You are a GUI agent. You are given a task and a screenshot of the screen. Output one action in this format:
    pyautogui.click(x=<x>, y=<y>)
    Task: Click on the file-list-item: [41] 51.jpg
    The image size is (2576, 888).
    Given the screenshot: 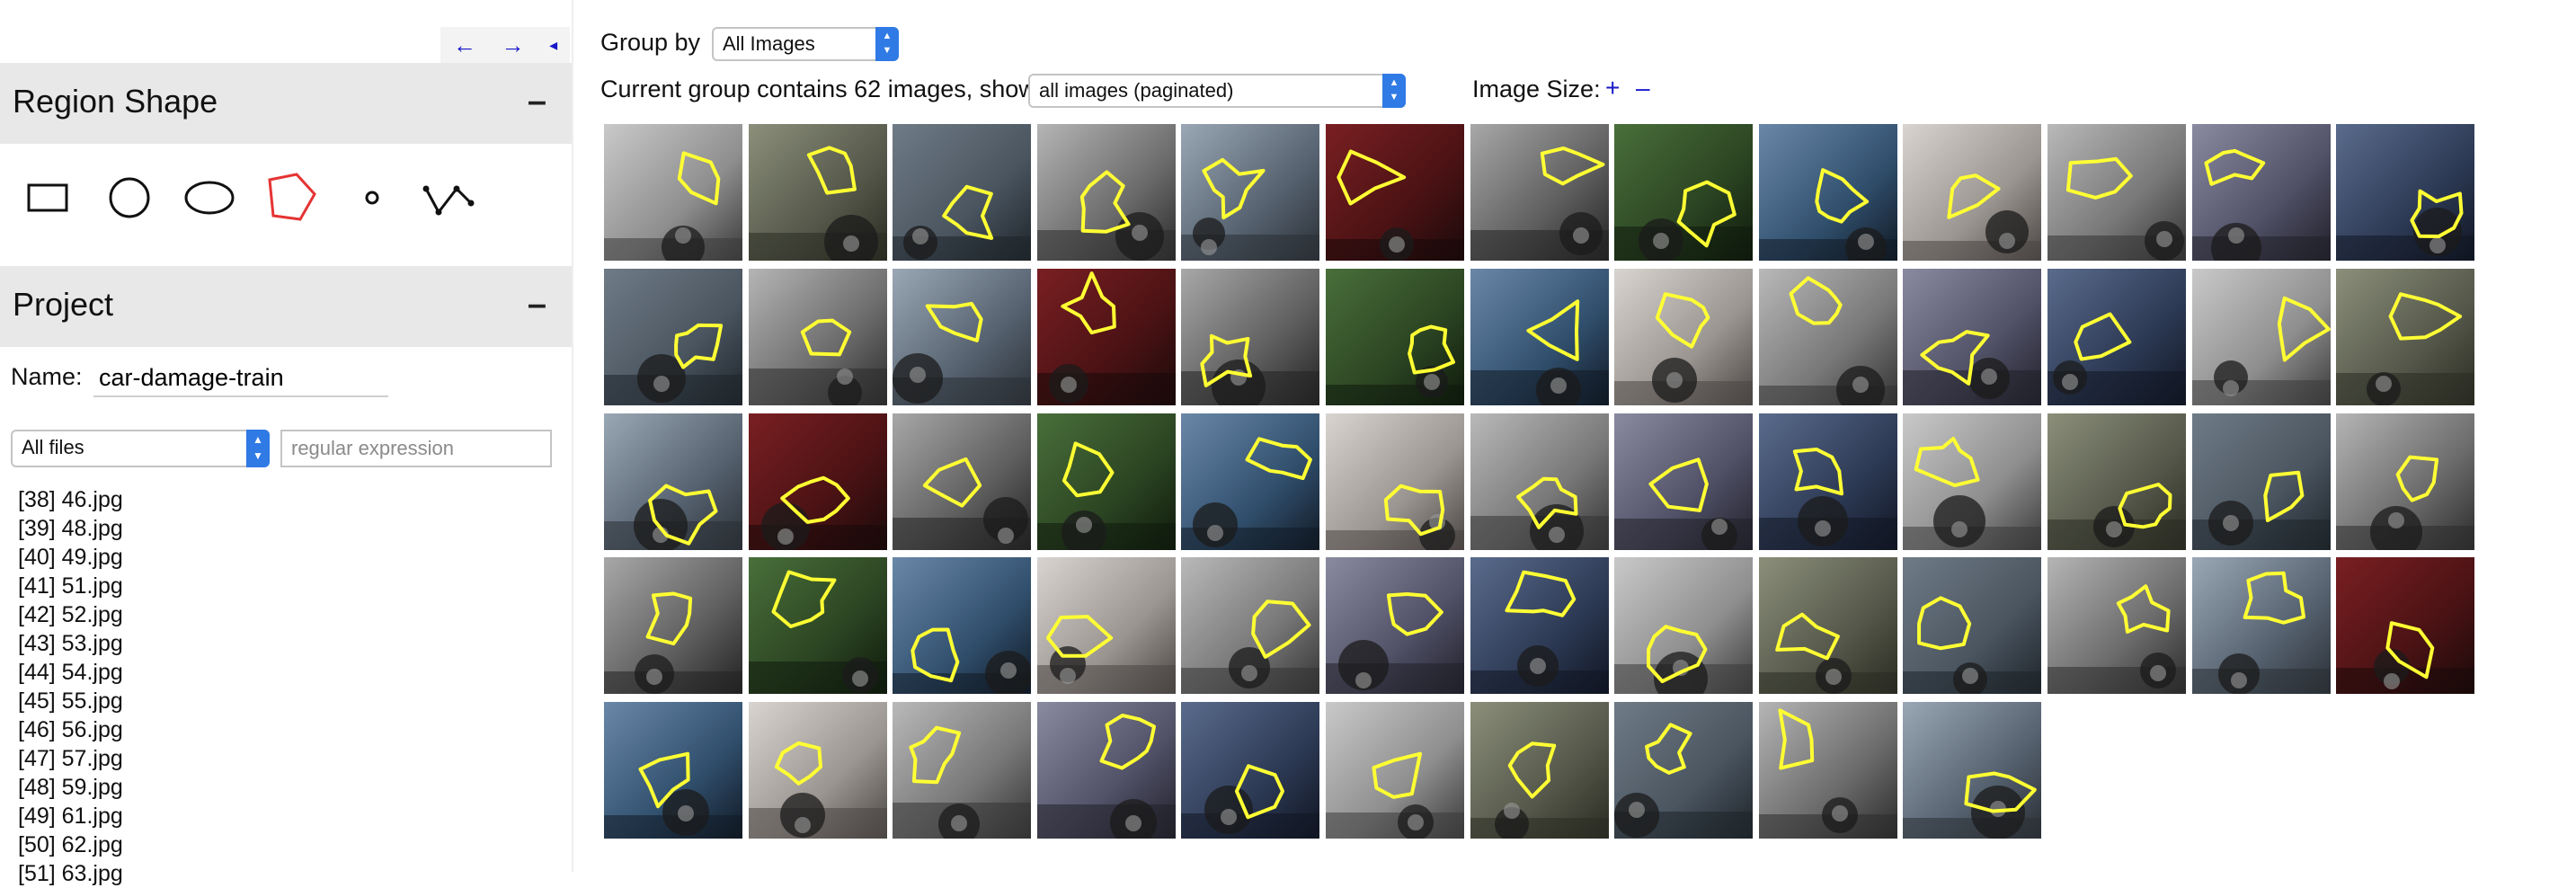 What is the action you would take?
    pyautogui.click(x=70, y=586)
    